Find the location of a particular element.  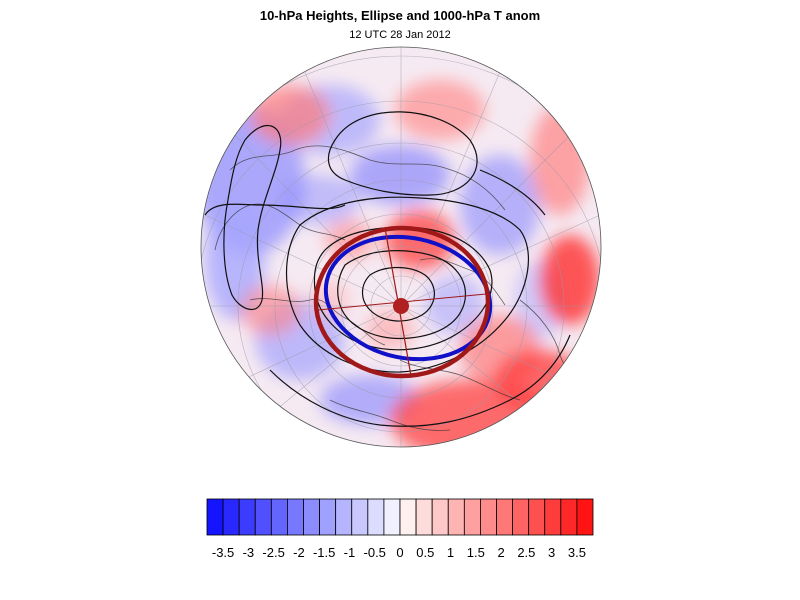

vortex-ellipse-red is located at coordinates (402, 302).